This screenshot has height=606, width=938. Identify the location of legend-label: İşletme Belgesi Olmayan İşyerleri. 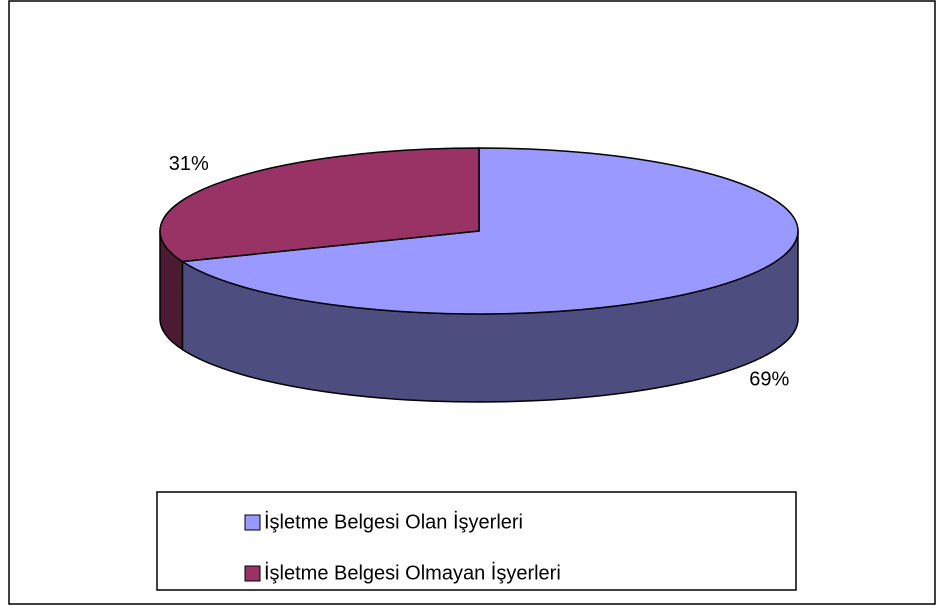
(412, 572).